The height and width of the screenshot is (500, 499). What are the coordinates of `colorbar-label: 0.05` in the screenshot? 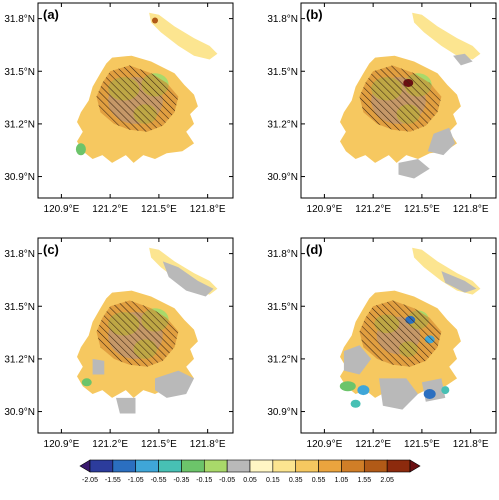 It's located at (250, 480).